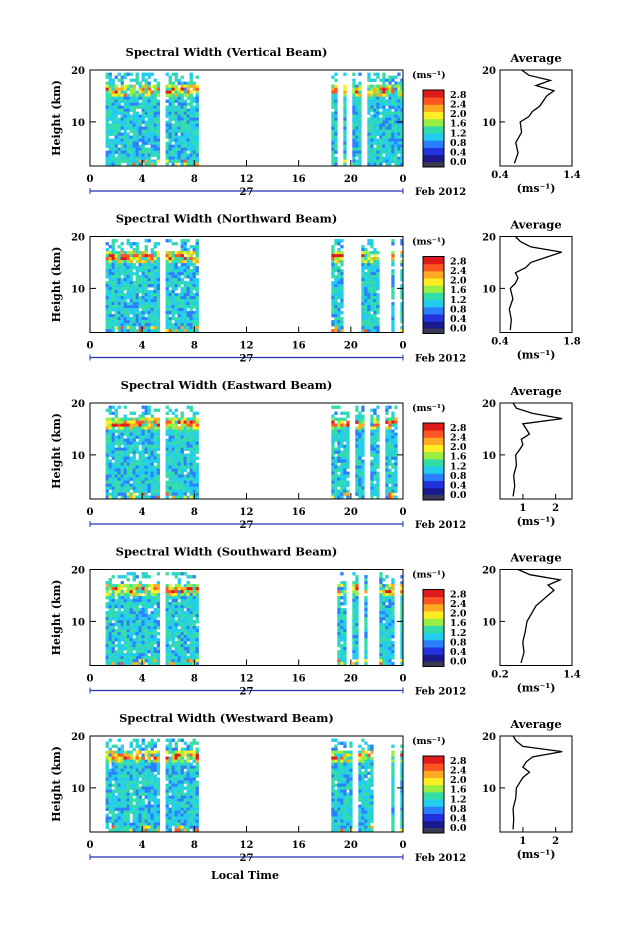  I want to click on colorbar-frame, so click(433, 128).